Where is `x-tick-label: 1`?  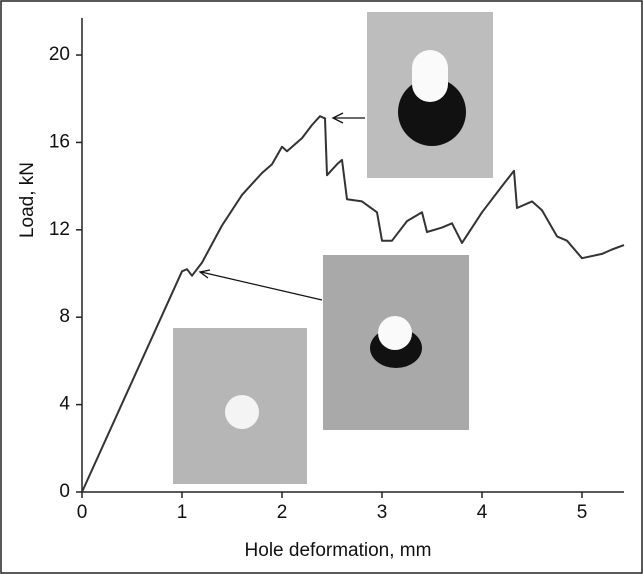 x-tick-label: 1 is located at coordinates (182, 512).